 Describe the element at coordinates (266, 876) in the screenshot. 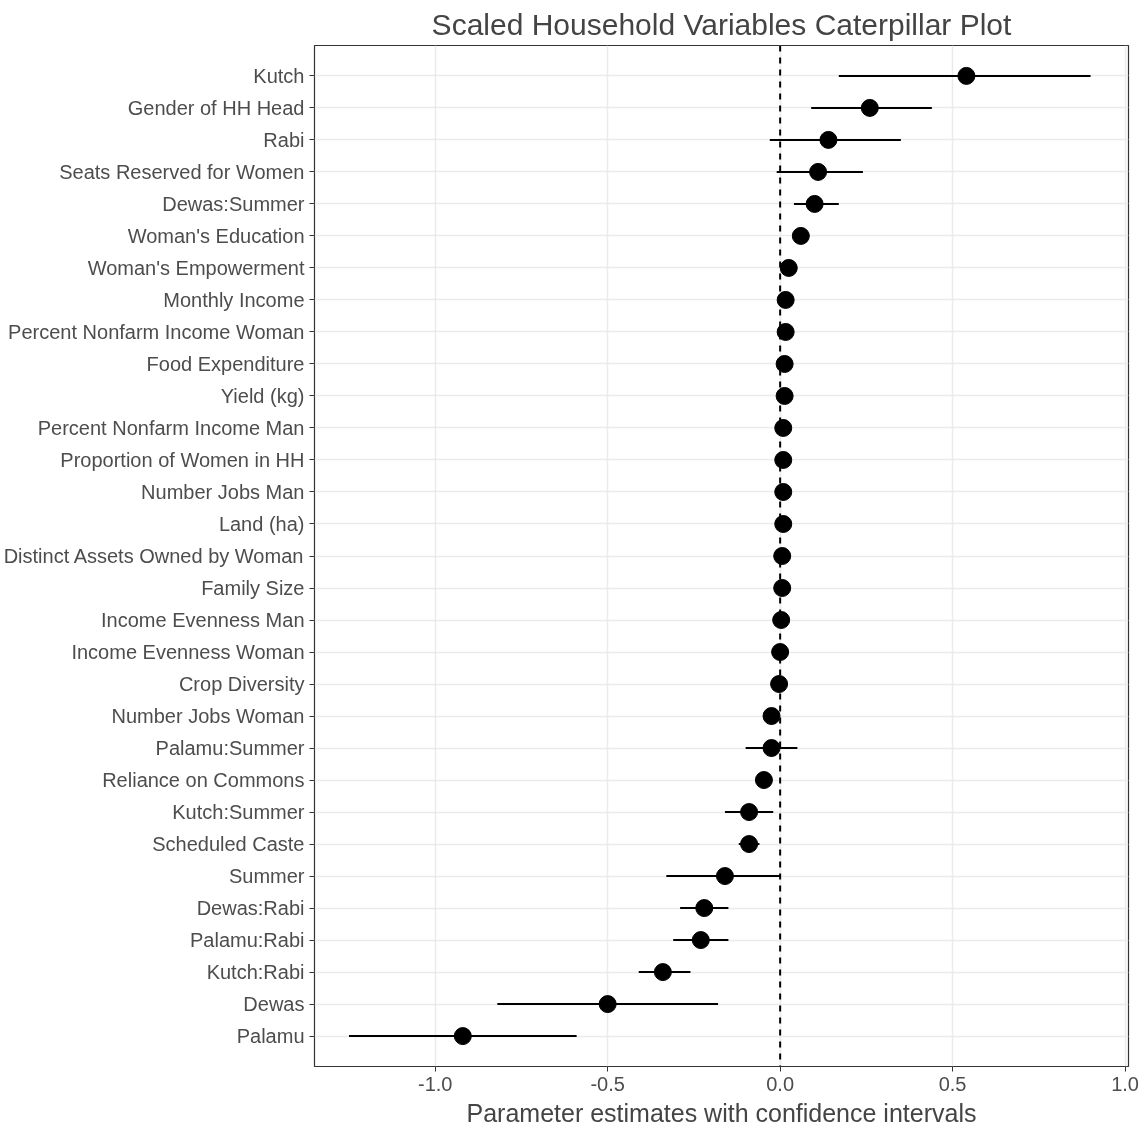

I see `y-tick-label: Summer` at that location.